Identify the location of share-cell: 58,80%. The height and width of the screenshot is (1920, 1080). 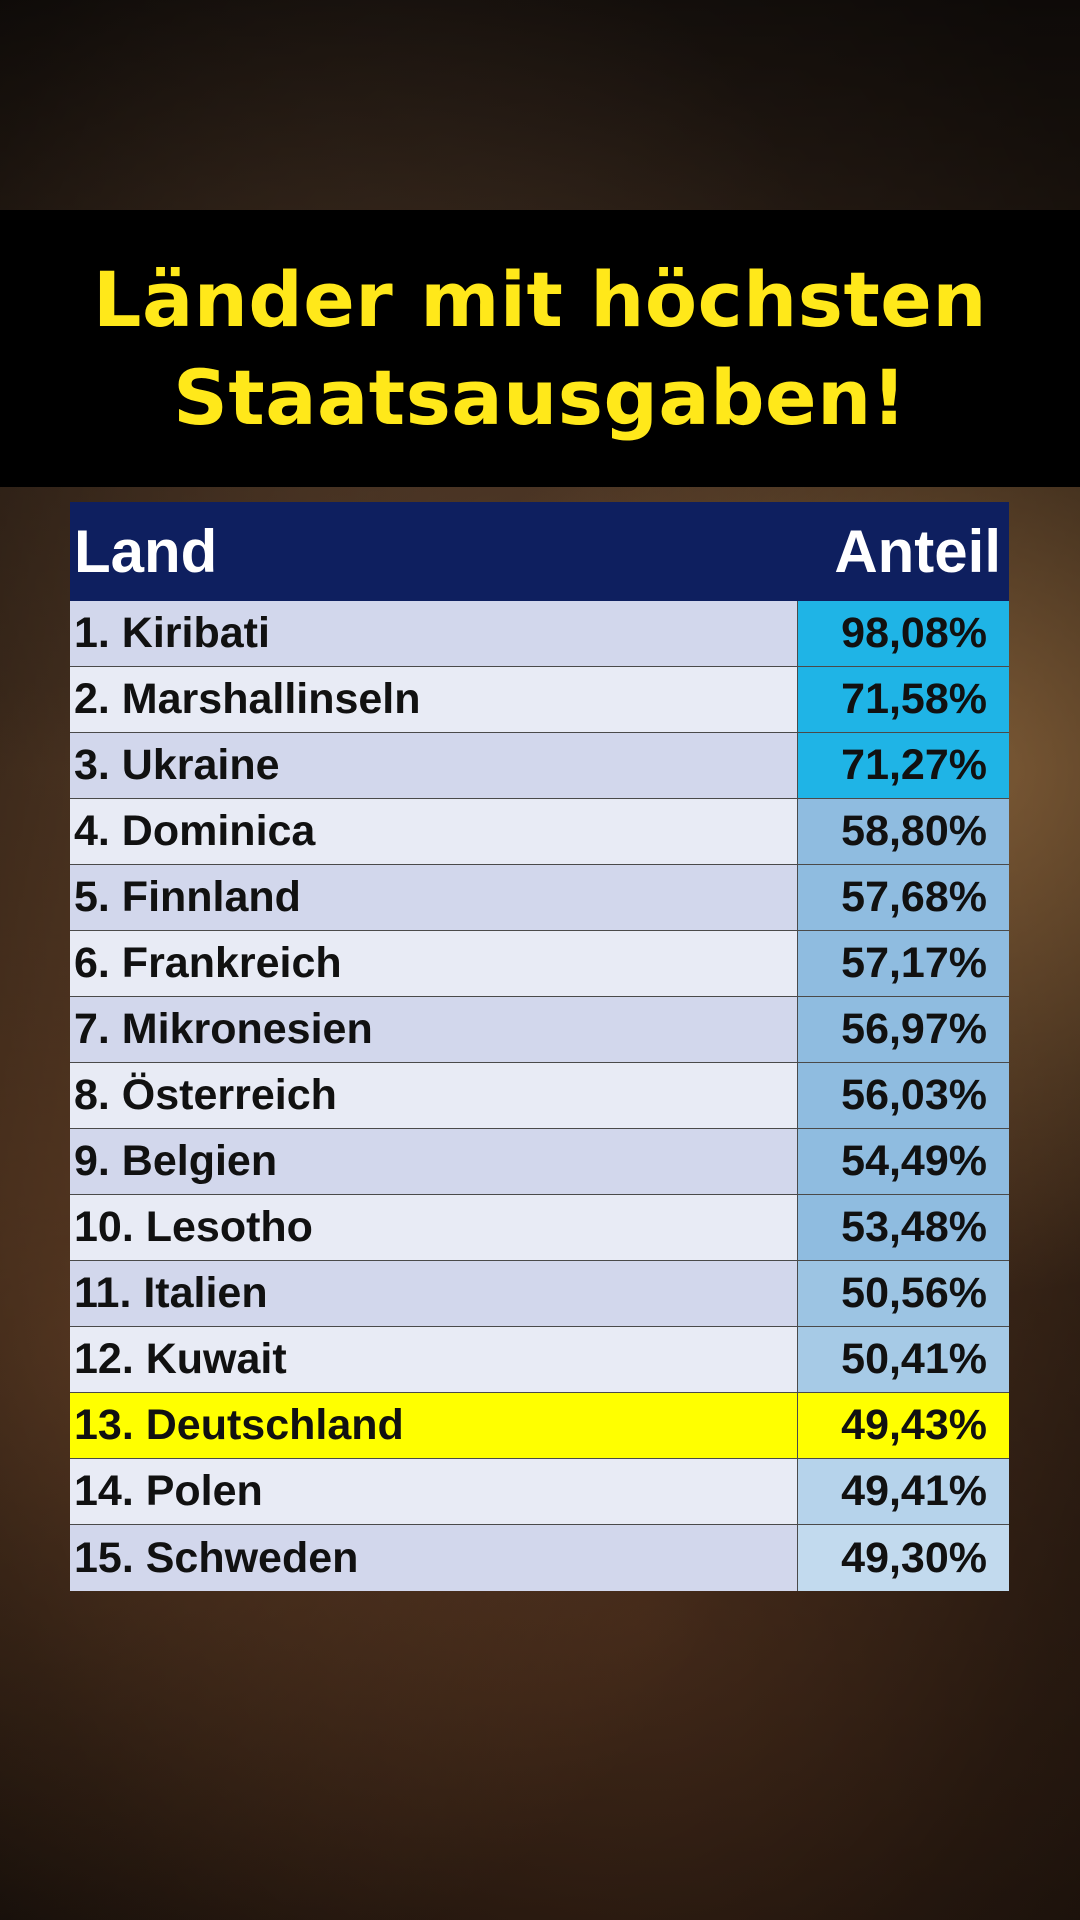
(903, 831).